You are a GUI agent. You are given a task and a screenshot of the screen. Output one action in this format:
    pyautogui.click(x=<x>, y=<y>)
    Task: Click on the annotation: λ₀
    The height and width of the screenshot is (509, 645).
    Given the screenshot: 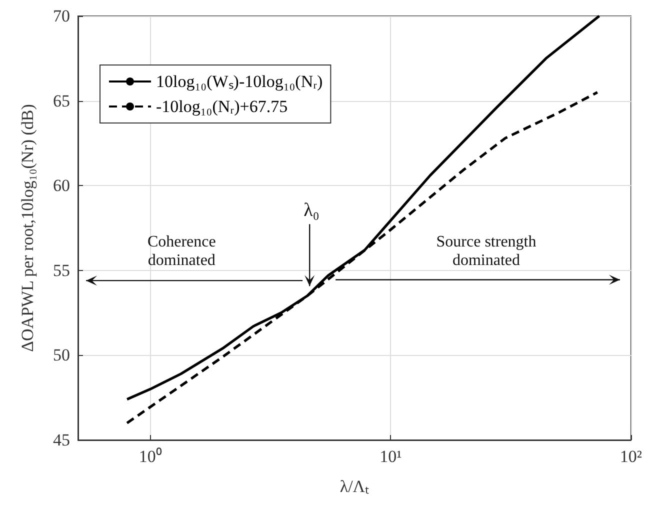 What is the action you would take?
    pyautogui.click(x=312, y=211)
    